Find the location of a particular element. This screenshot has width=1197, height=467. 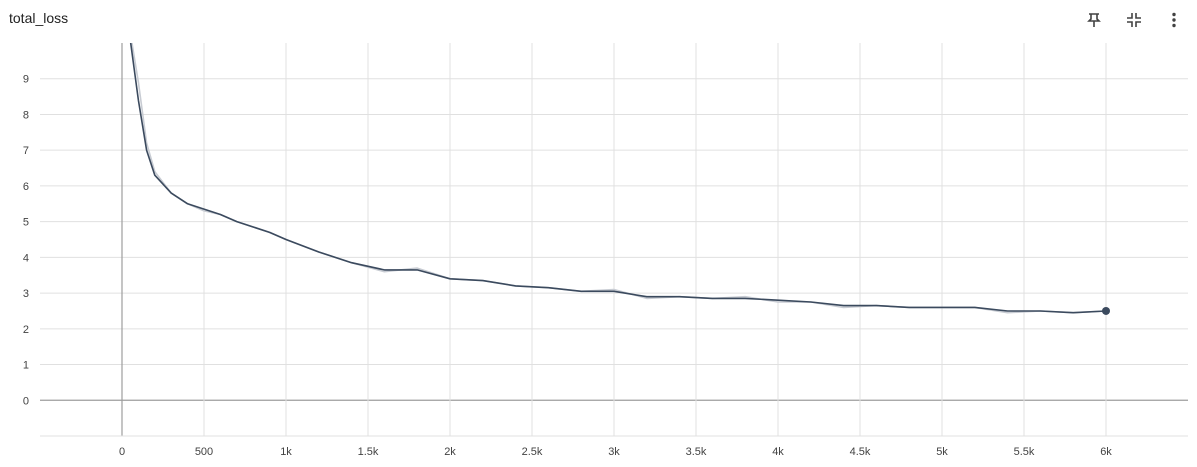

chart-toolbar is located at coordinates (1134, 20).